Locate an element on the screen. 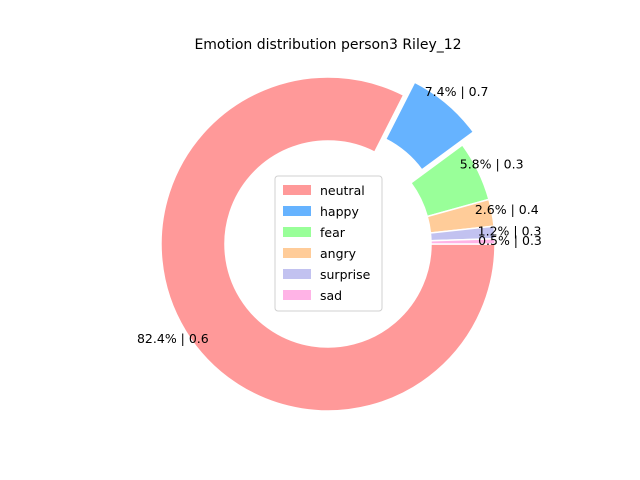 The image size is (640, 480). slice-label-neutral: 82.4% | 0.6 is located at coordinates (173, 338).